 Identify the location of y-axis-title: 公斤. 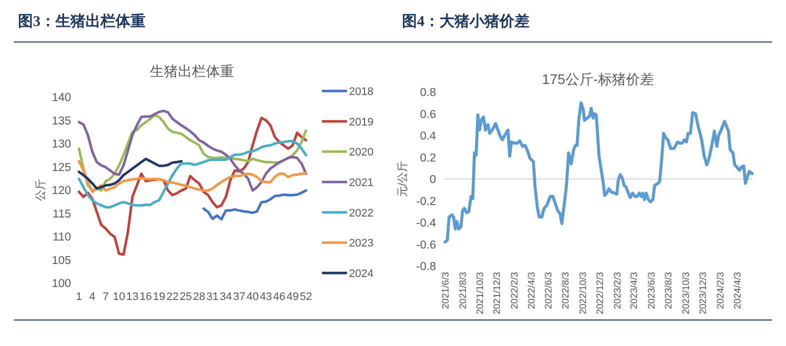
(40, 190).